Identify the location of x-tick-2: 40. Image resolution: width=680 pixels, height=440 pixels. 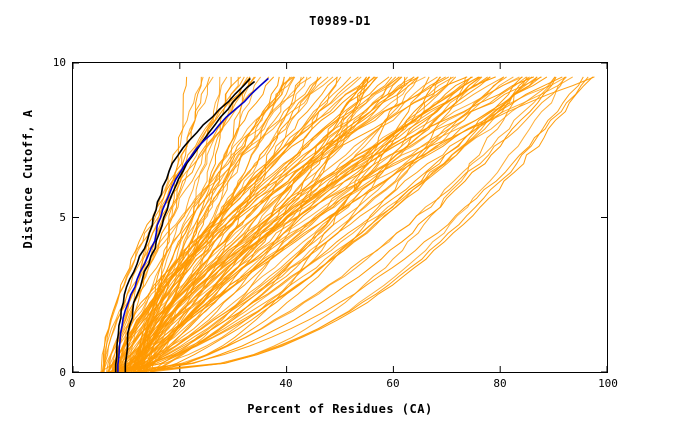
(286, 383).